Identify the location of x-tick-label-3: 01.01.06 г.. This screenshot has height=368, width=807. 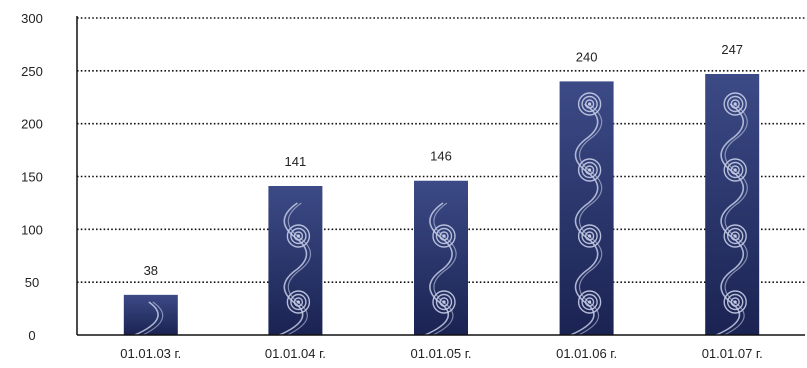
(586, 353).